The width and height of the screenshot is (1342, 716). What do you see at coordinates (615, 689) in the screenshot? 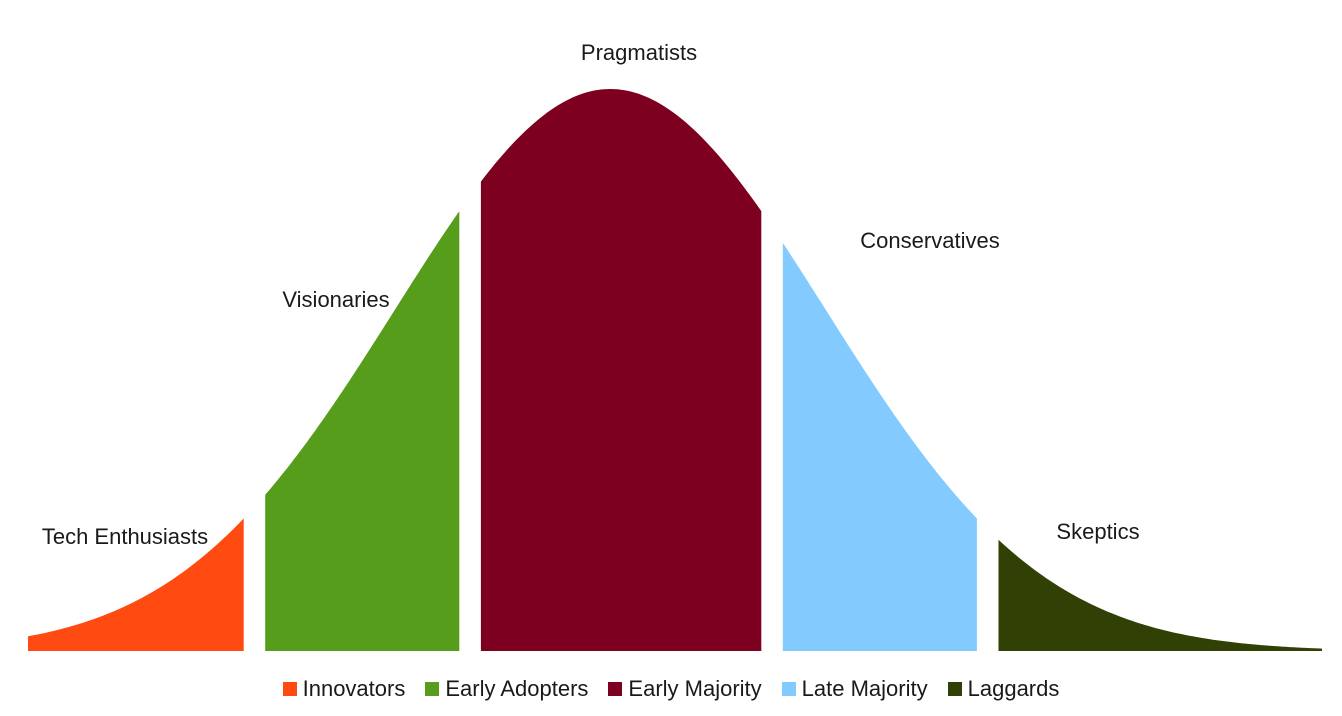
I see `legend-swatch-early-majority` at bounding box center [615, 689].